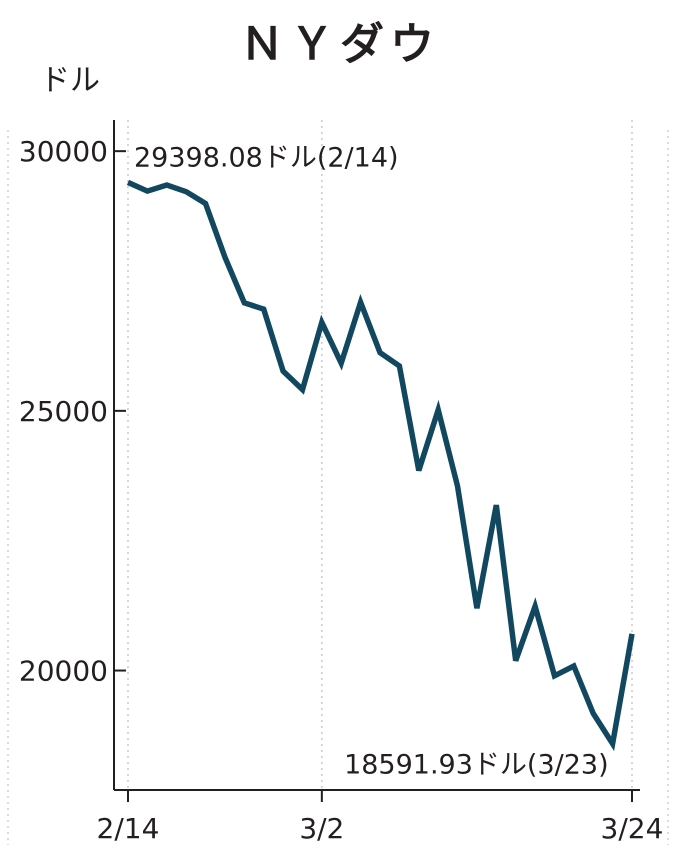 This screenshot has height=859, width=680. What do you see at coordinates (476, 765) in the screenshot?
I see `min-annotation: 18591.93ドル(3/23)` at bounding box center [476, 765].